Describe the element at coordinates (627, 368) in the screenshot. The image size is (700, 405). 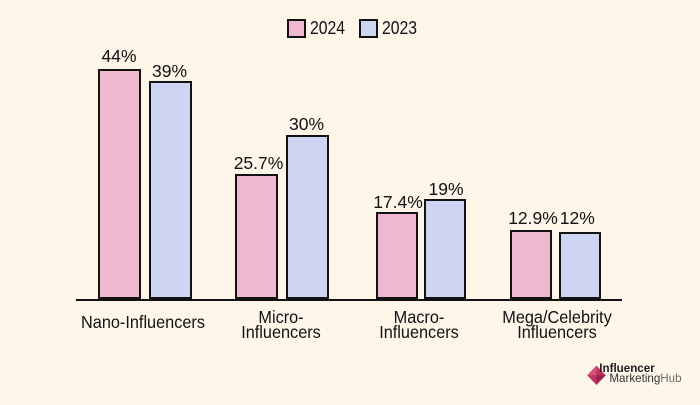
I see `svg-text: Influencer` at that location.